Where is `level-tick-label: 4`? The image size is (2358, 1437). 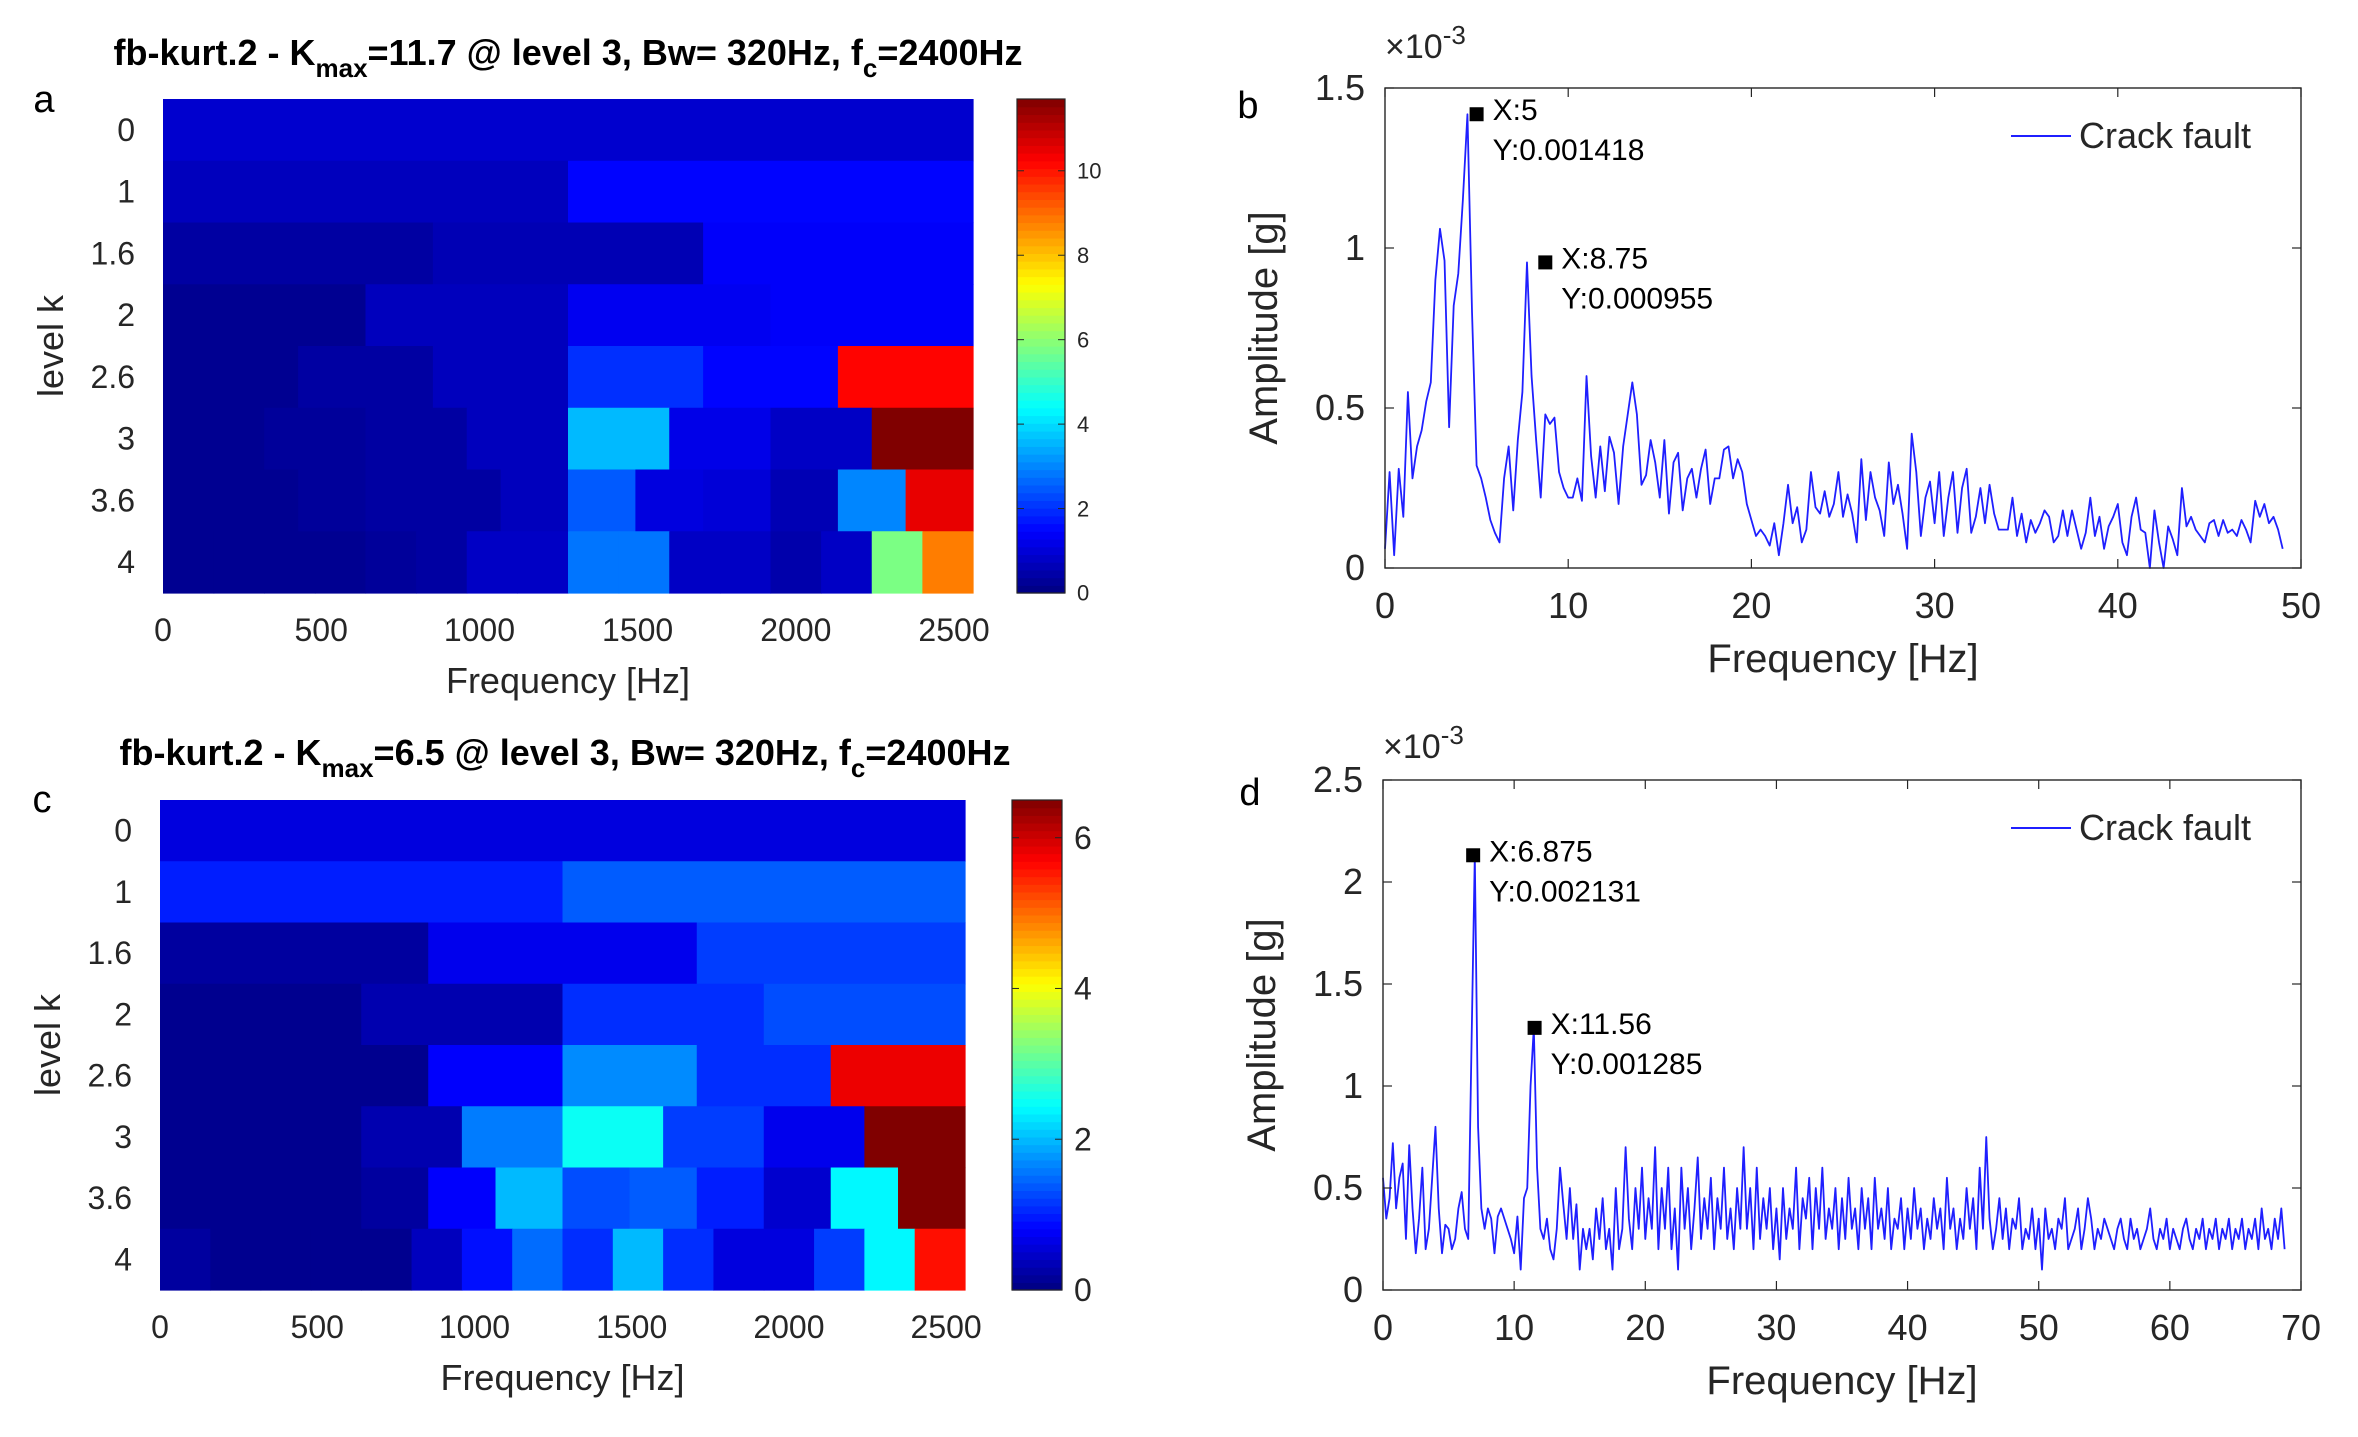 level-tick-label: 4 is located at coordinates (126, 562).